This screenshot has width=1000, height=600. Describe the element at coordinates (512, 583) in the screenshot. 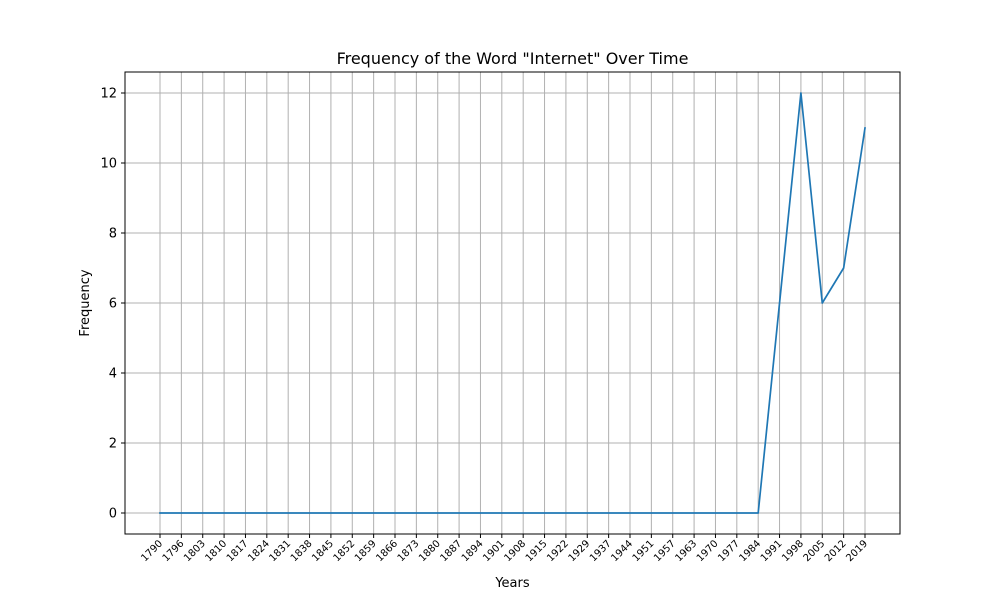

I see `x-axis-label: Years` at that location.